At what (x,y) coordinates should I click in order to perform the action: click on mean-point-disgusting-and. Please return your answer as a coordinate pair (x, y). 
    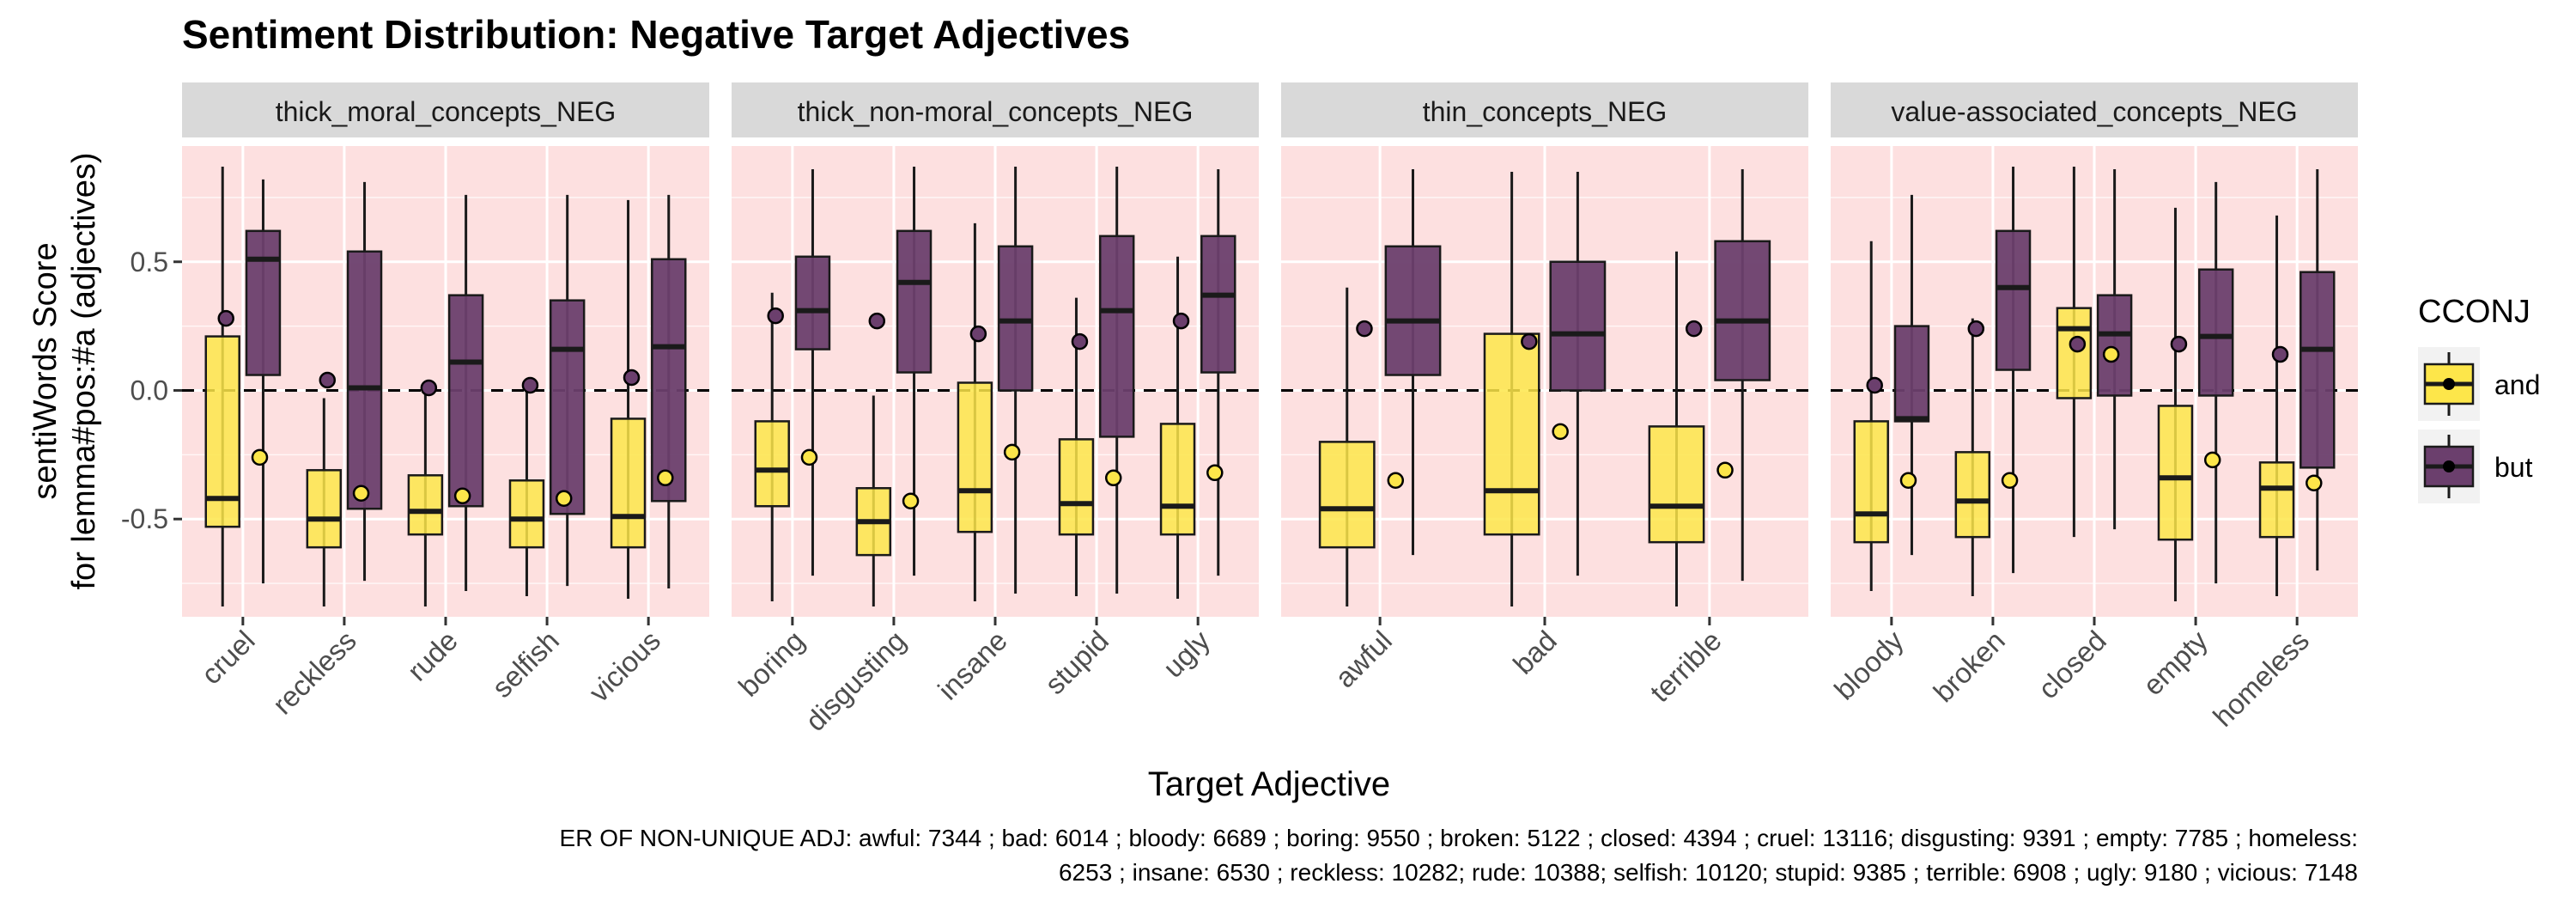
    Looking at the image, I should click on (911, 500).